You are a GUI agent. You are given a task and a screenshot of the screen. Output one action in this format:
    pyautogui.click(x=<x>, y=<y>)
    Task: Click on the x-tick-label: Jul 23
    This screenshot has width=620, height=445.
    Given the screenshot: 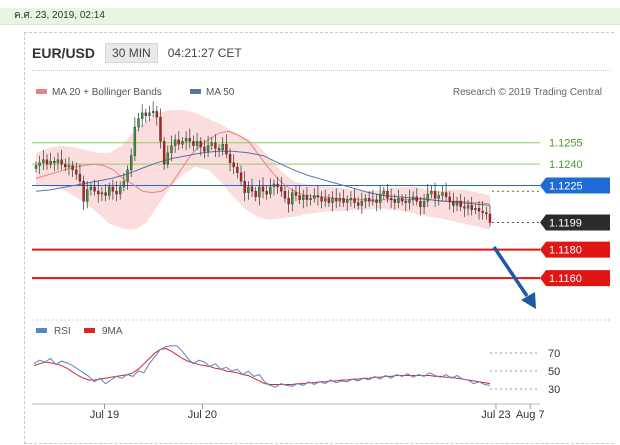 What is the action you would take?
    pyautogui.click(x=495, y=415)
    